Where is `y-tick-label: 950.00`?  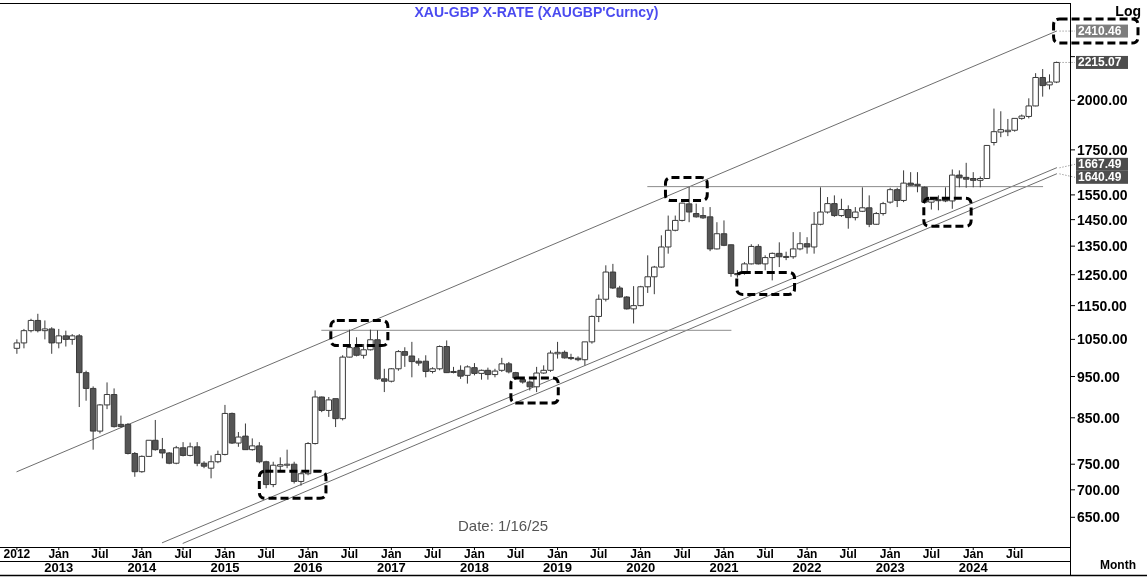
y-tick-label: 950.00 is located at coordinates (1099, 376).